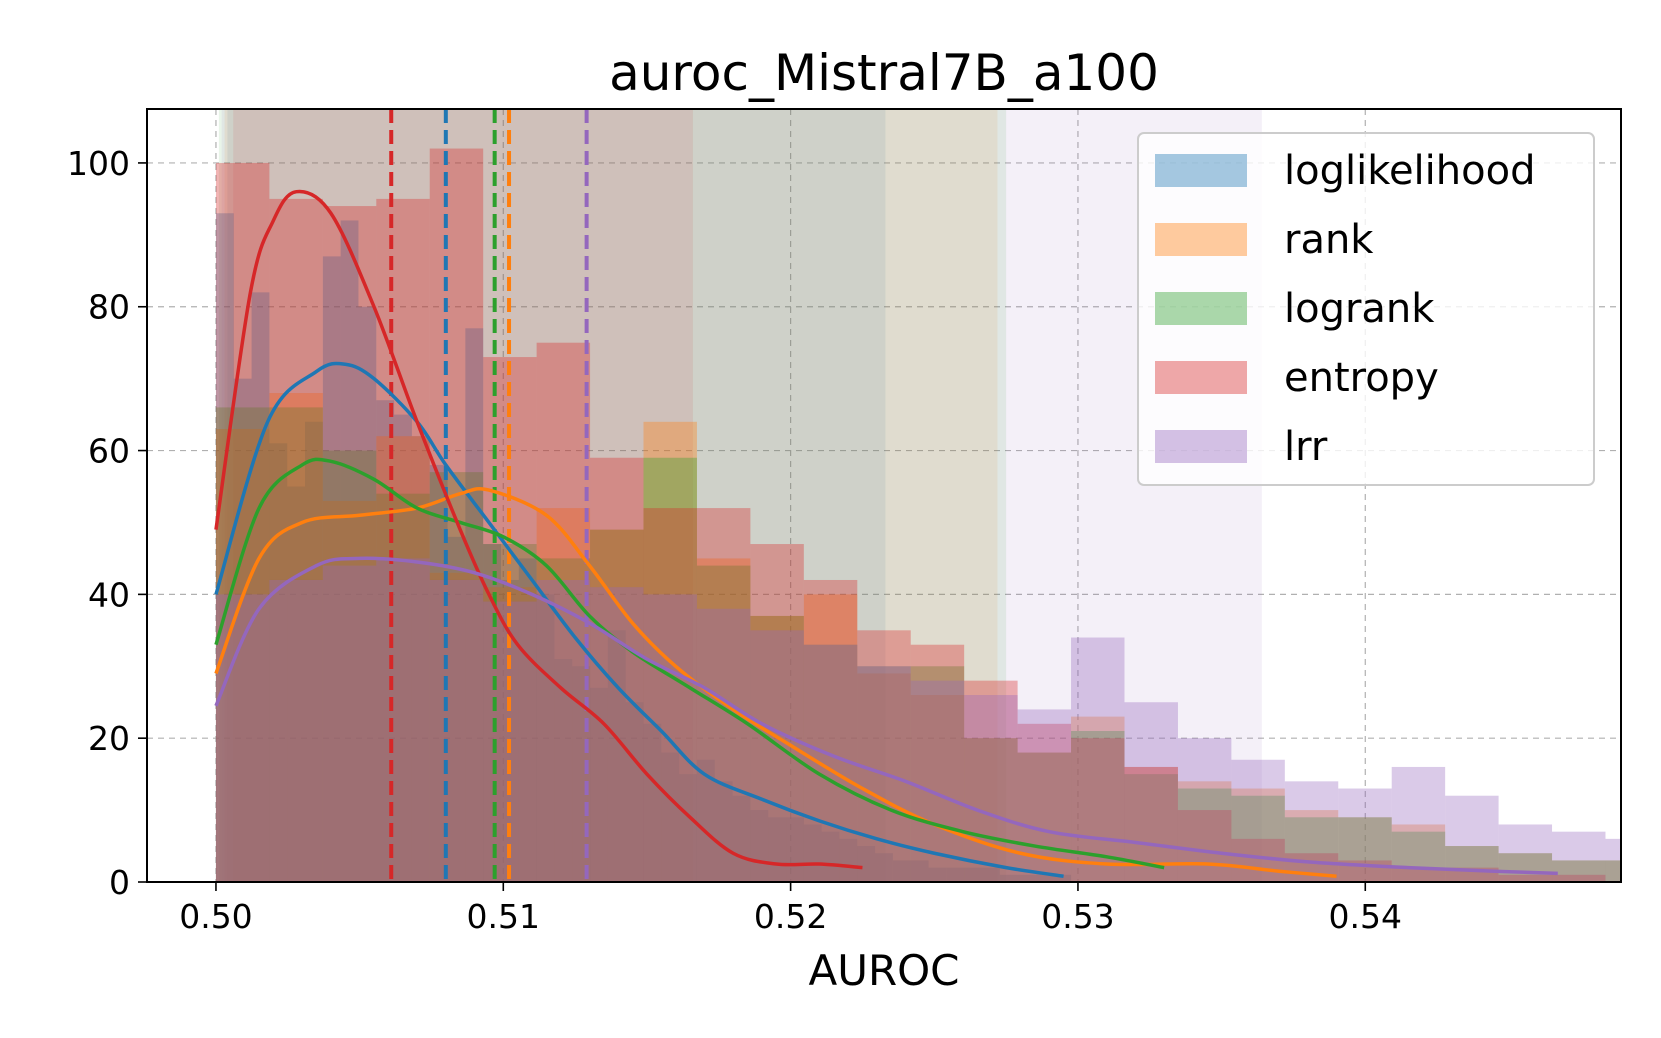 The image size is (1661, 1038). I want to click on legend-swatch-rank, so click(1201, 239).